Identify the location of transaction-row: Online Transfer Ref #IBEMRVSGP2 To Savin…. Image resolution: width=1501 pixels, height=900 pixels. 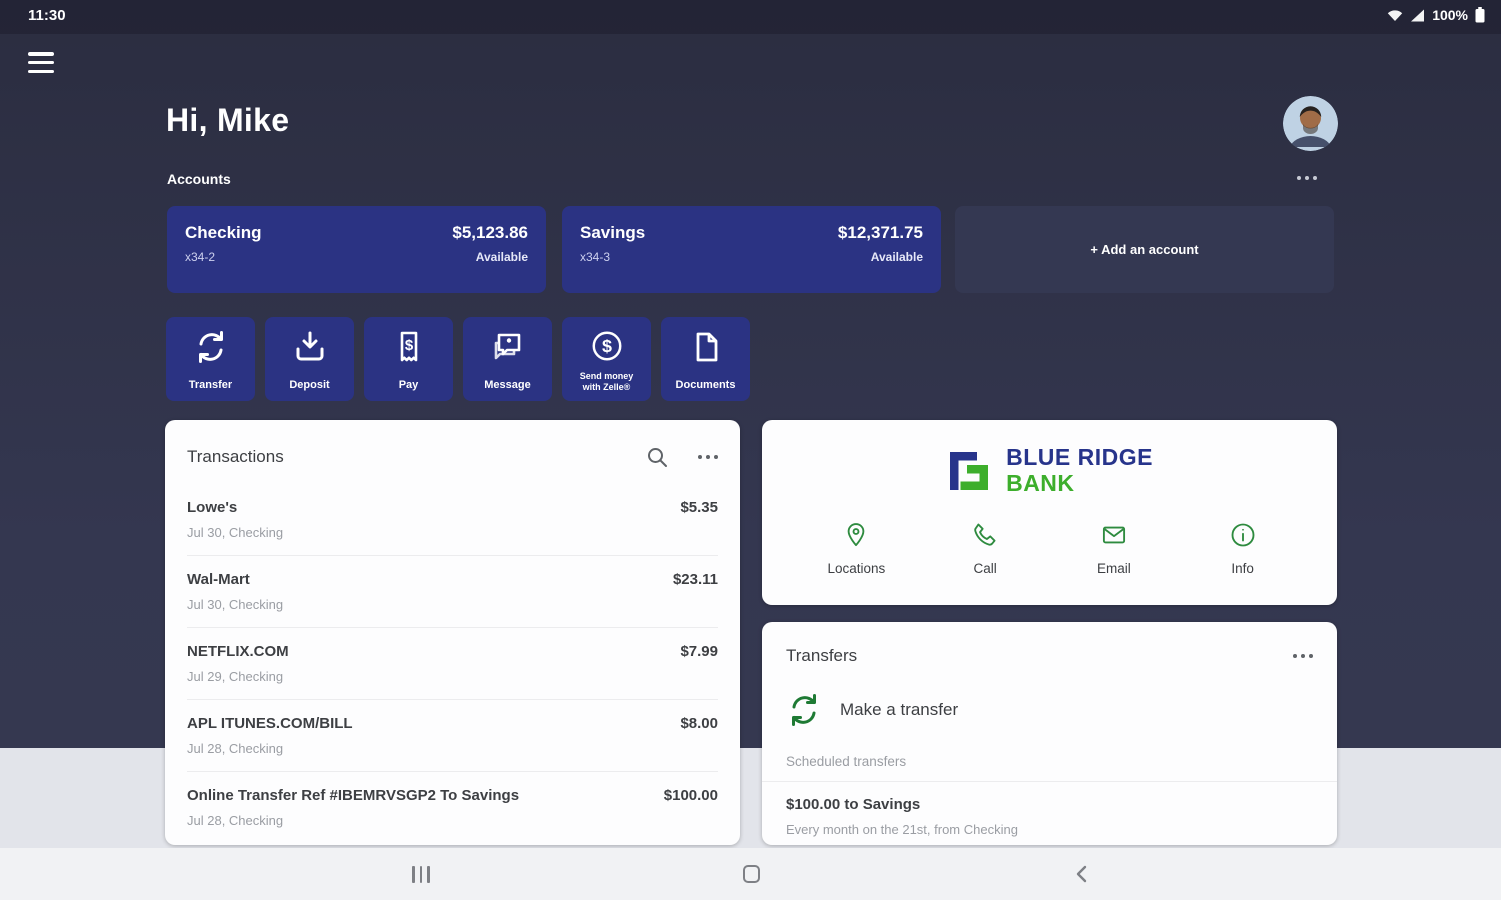
(452, 807).